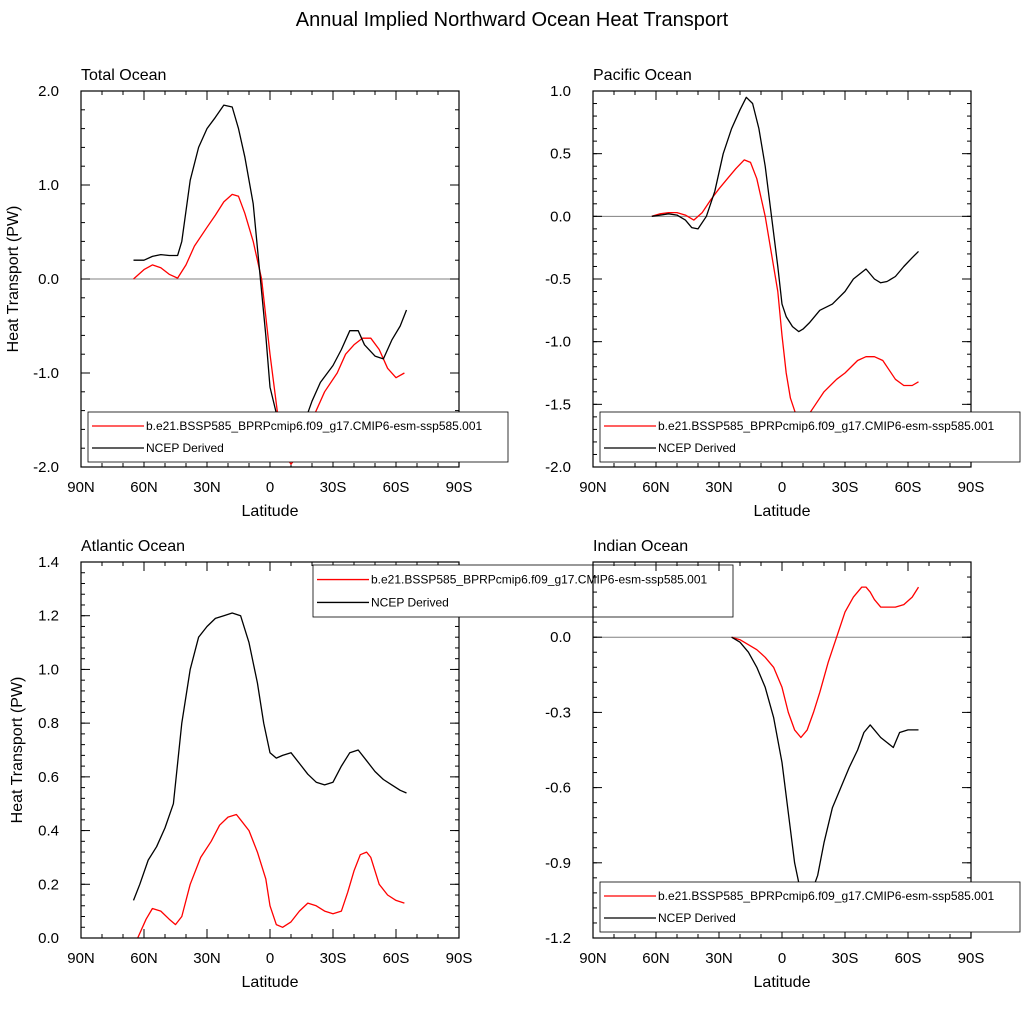 The image size is (1024, 1024). I want to click on y-tick-label: 1.2, so click(48, 616).